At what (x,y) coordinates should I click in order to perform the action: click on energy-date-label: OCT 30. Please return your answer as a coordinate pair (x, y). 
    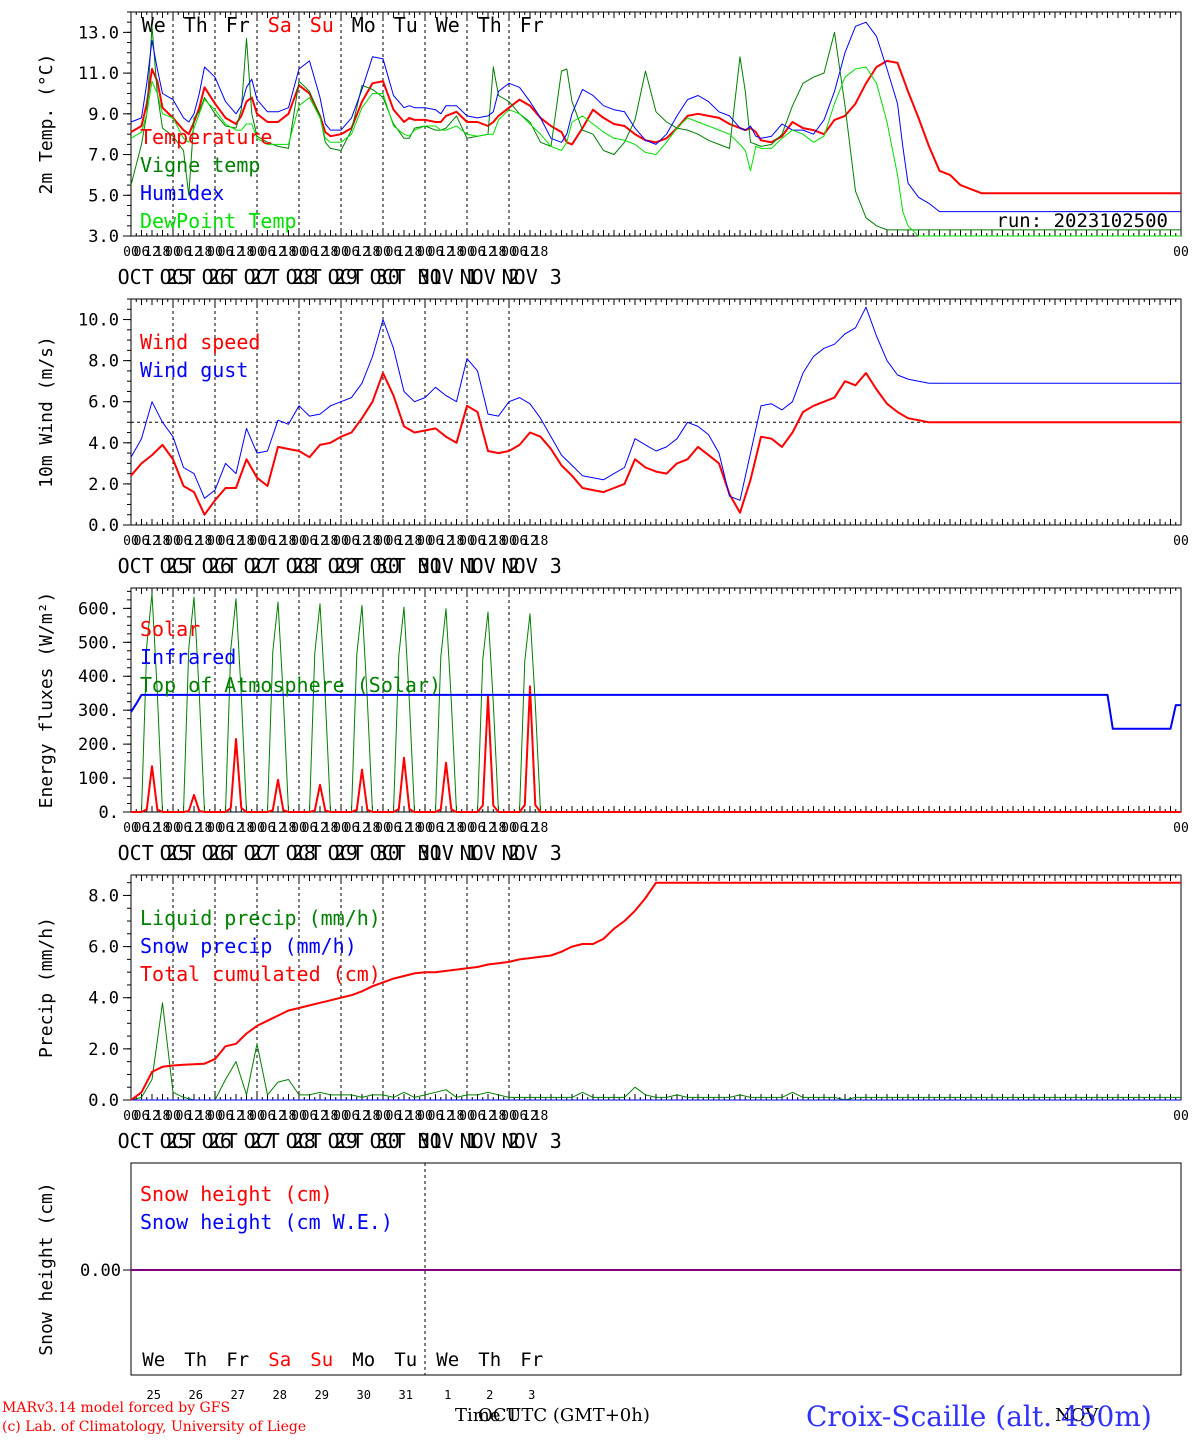
    Looking at the image, I should click on (364, 853).